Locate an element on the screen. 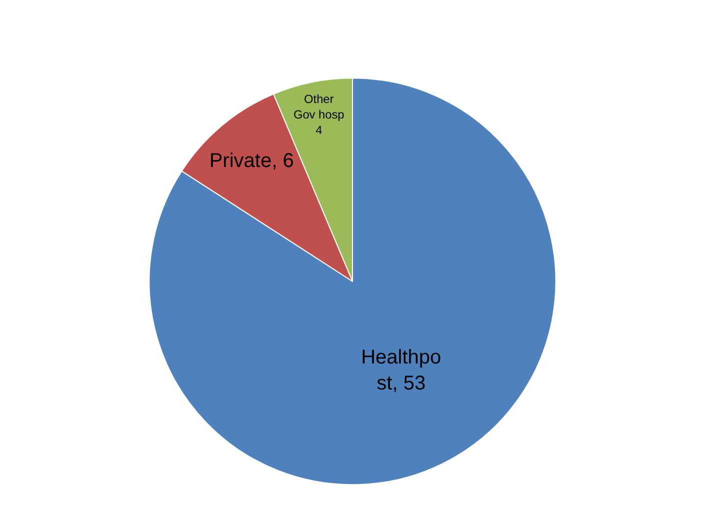  slice-label: Private, 6 is located at coordinates (251, 161).